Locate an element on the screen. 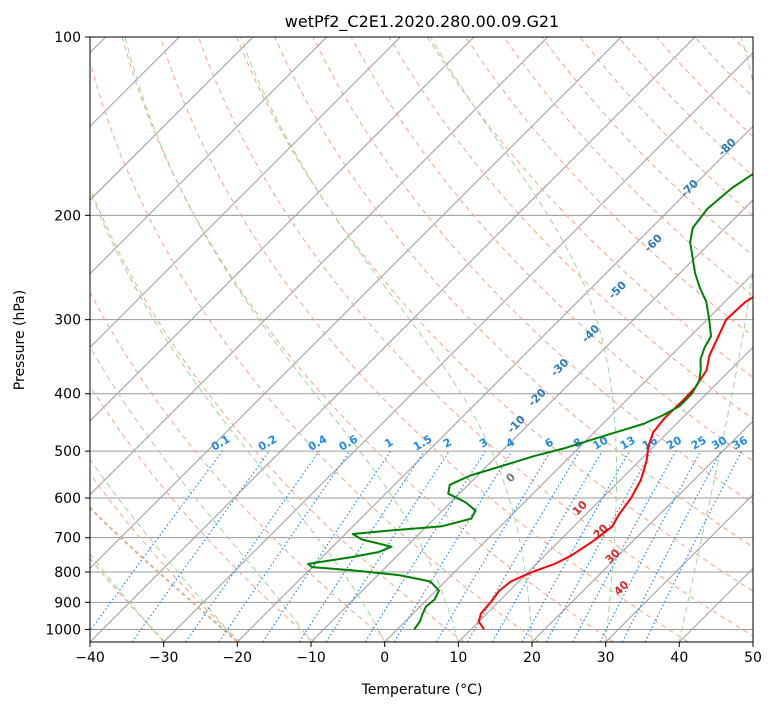 The image size is (775, 708). y-tick-label: 100 is located at coordinates (67, 38).